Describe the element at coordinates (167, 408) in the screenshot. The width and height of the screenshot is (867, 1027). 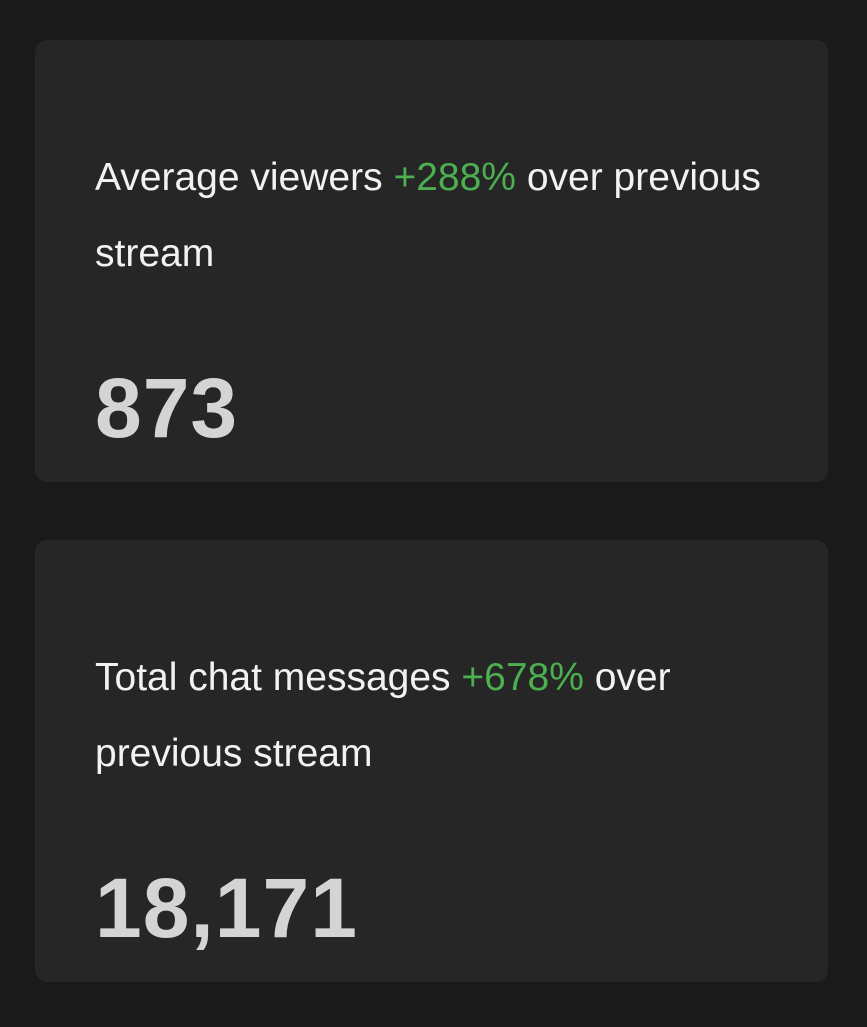
I see `stat-value: 873` at that location.